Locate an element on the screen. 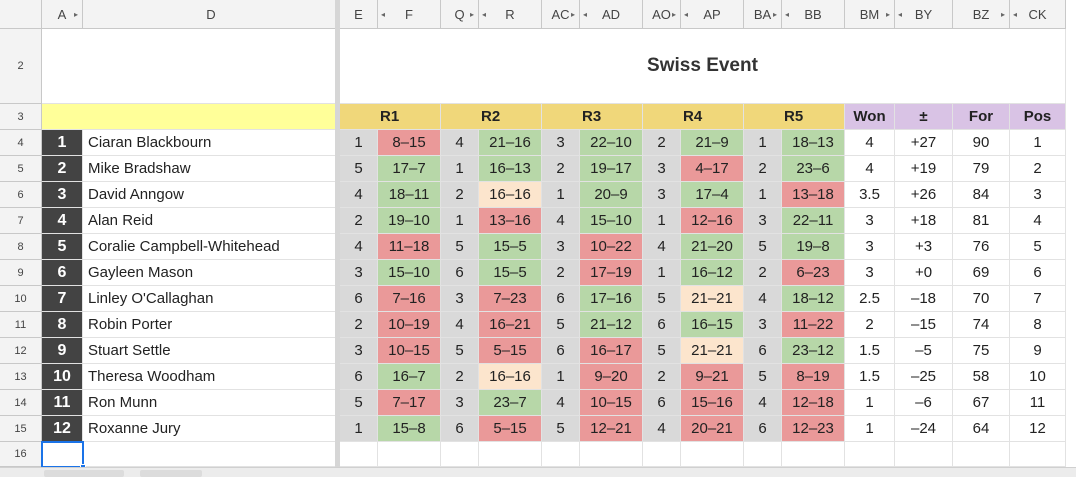 The width and height of the screenshot is (1076, 477). player-number: 5 is located at coordinates (62, 247).